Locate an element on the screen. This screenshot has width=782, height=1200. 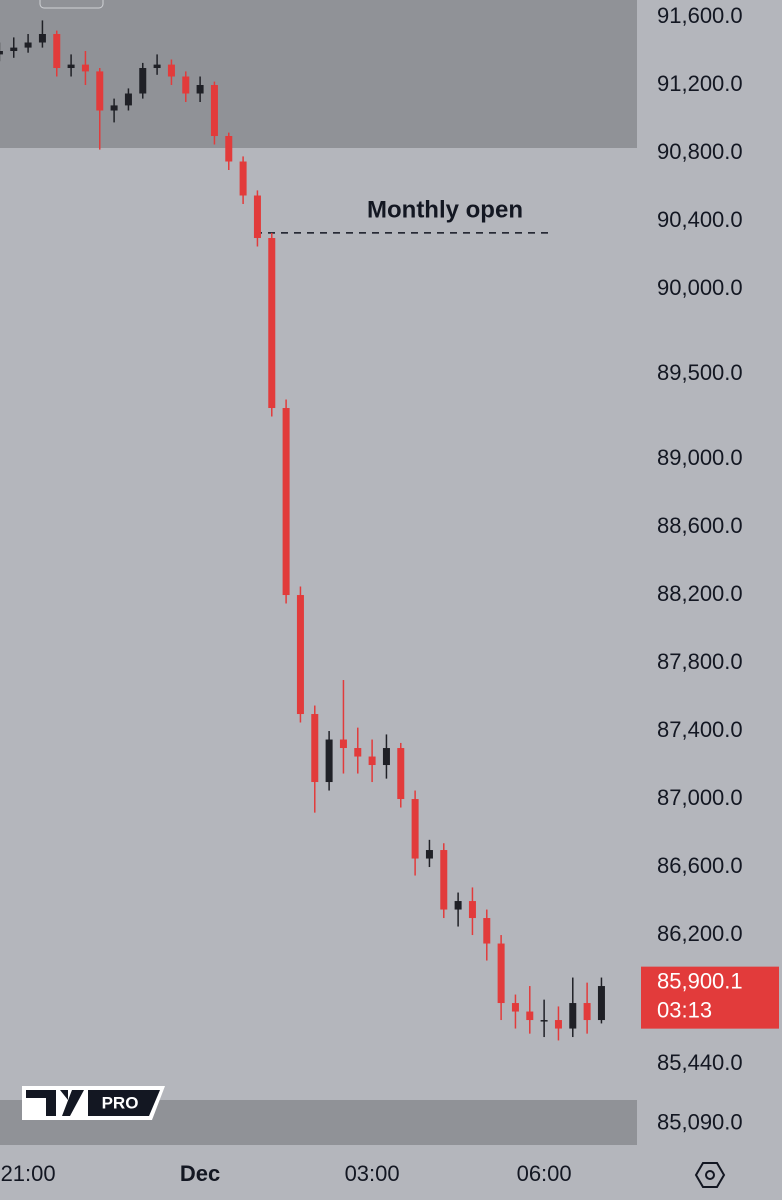
y-tick-label: 90,400.0 is located at coordinates (700, 219).